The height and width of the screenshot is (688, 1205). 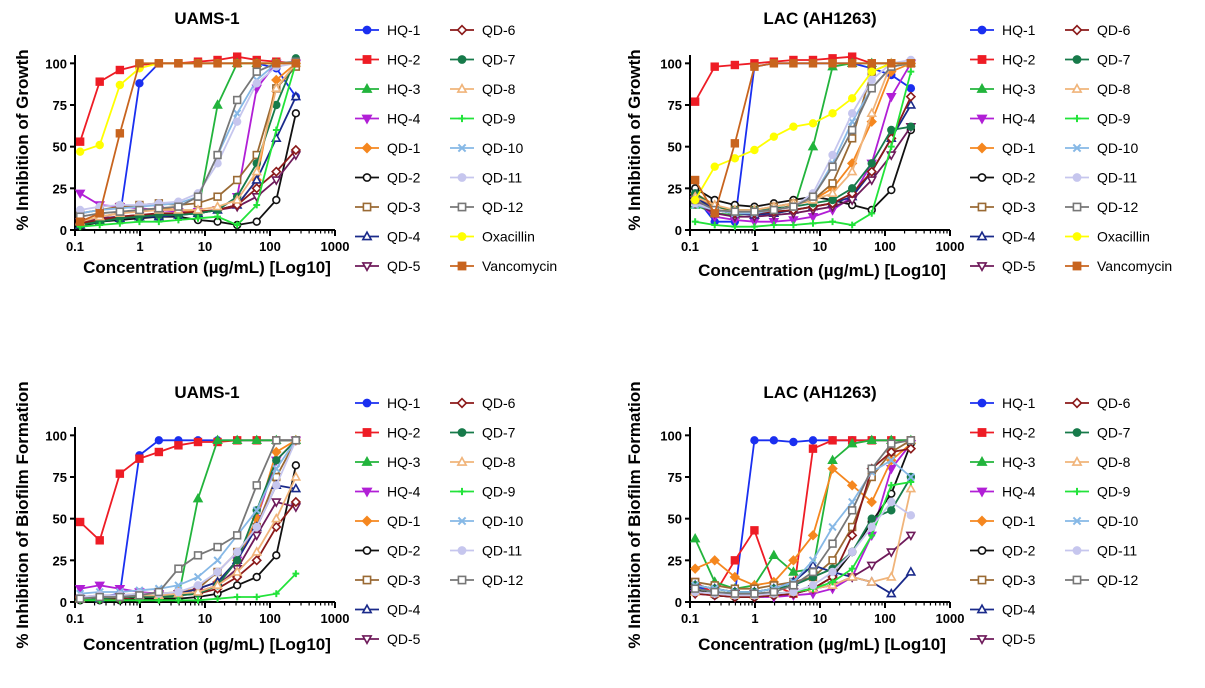 What do you see at coordinates (1101, 521) in the screenshot?
I see `legend-item: QD-10` at bounding box center [1101, 521].